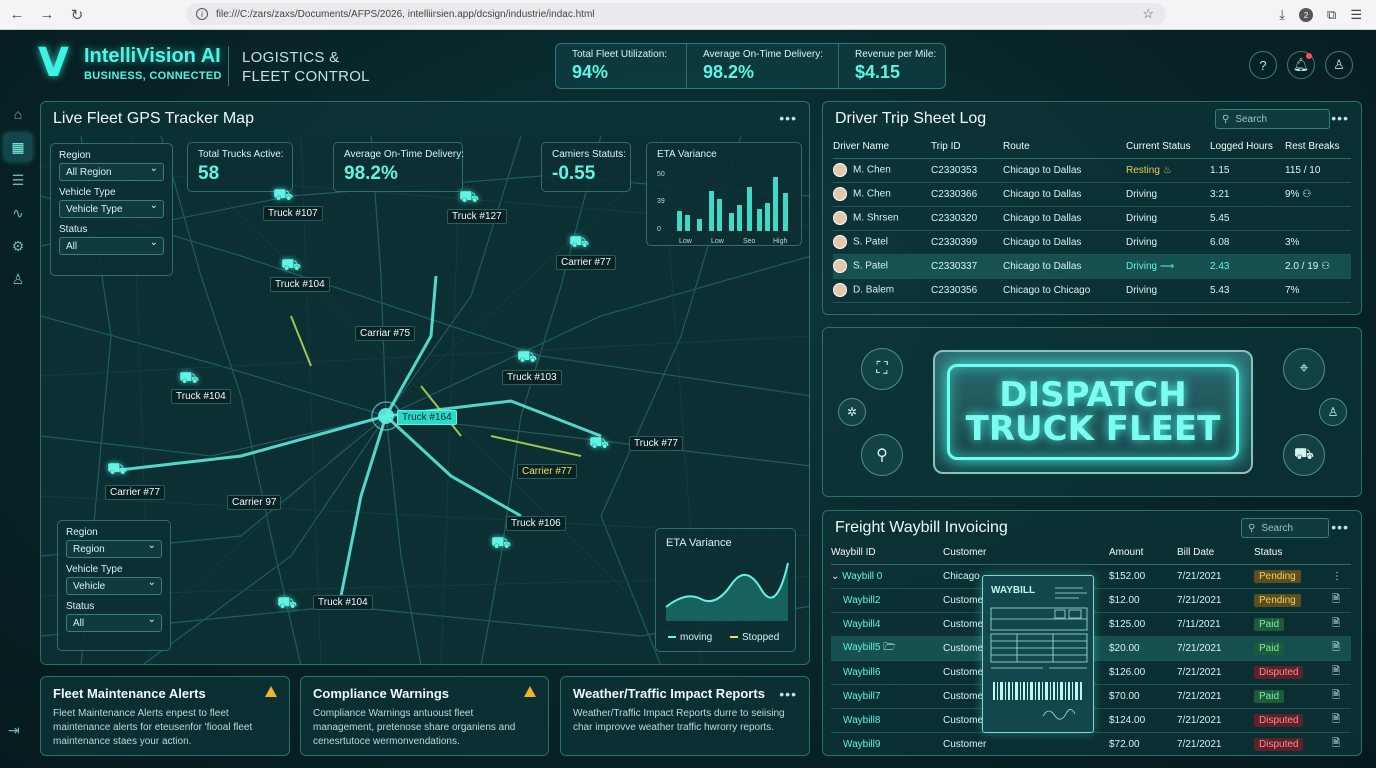 The width and height of the screenshot is (1376, 768). Describe the element at coordinates (1148, 13) in the screenshot. I see `bookmark-star-icon: ☆` at that location.